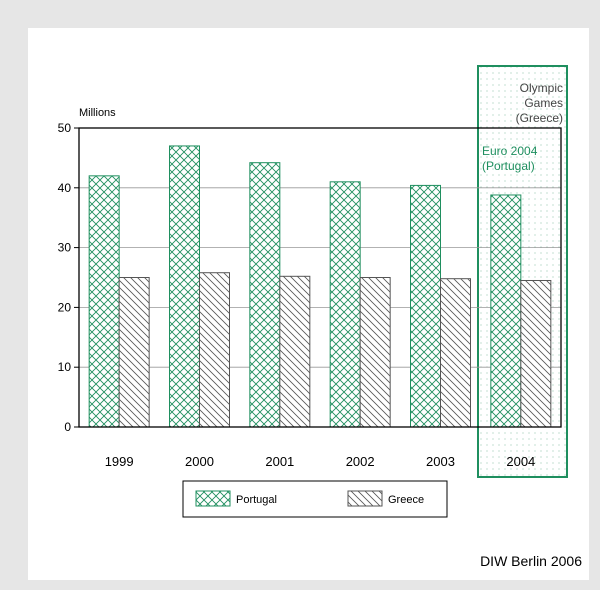  I want to click on bar-greece-2004, so click(536, 353).